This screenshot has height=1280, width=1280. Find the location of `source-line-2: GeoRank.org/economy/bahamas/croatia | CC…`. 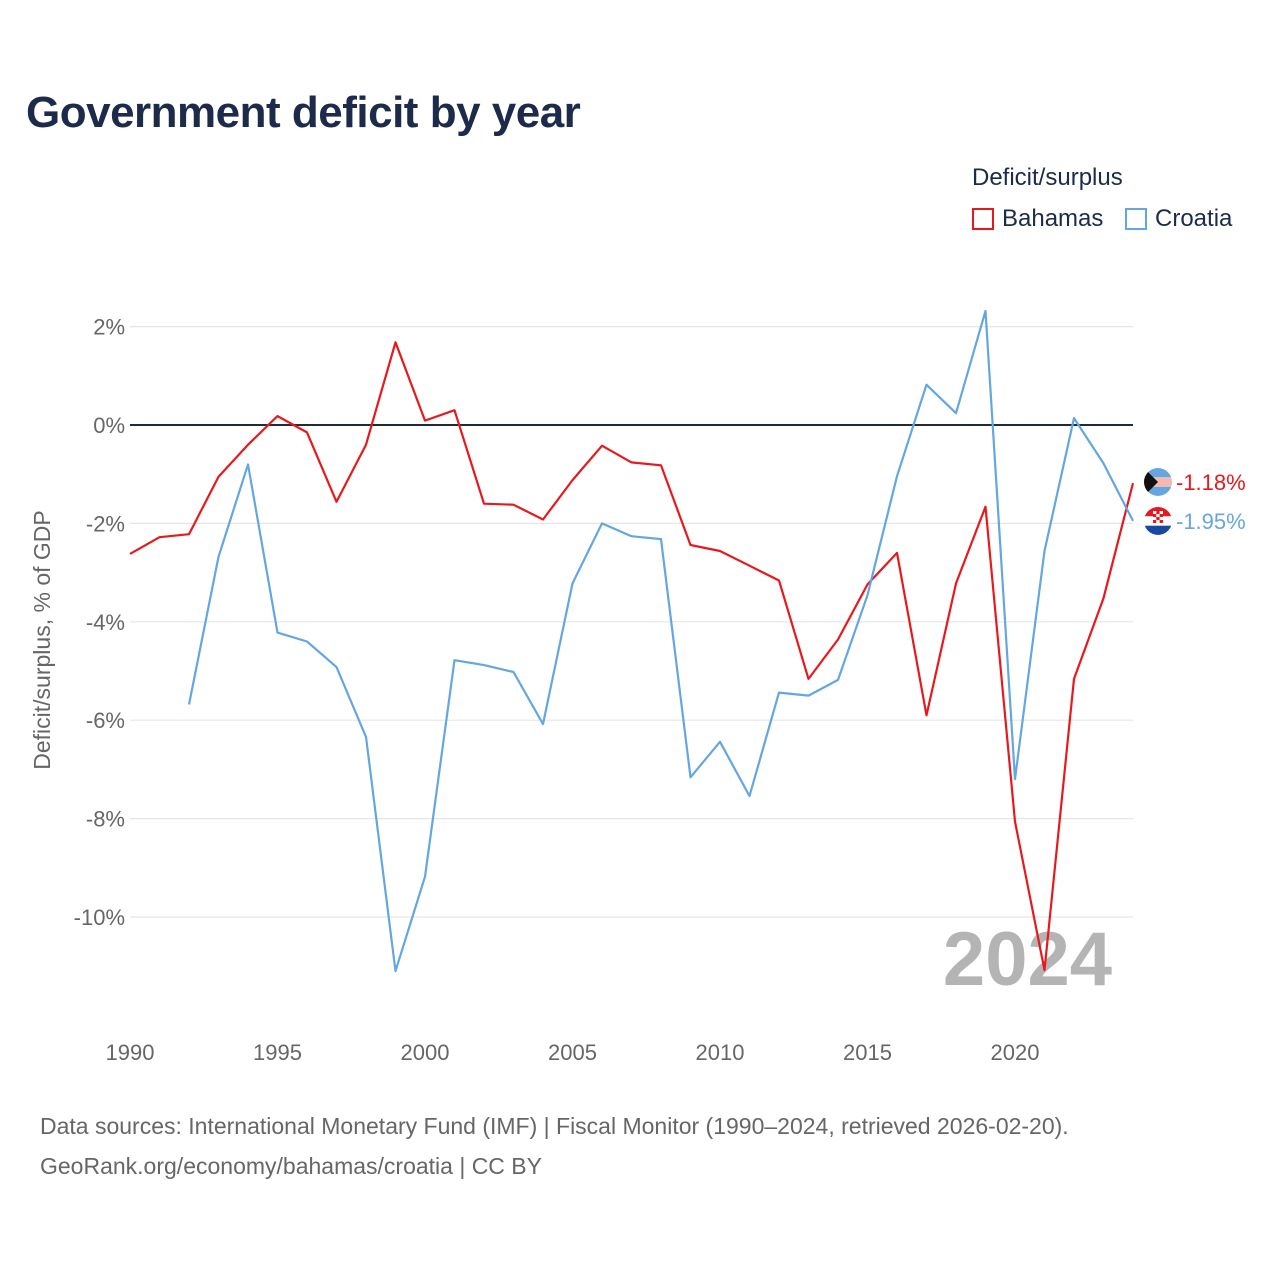

source-line-2: GeoRank.org/economy/bahamas/croatia | CC… is located at coordinates (291, 1166).